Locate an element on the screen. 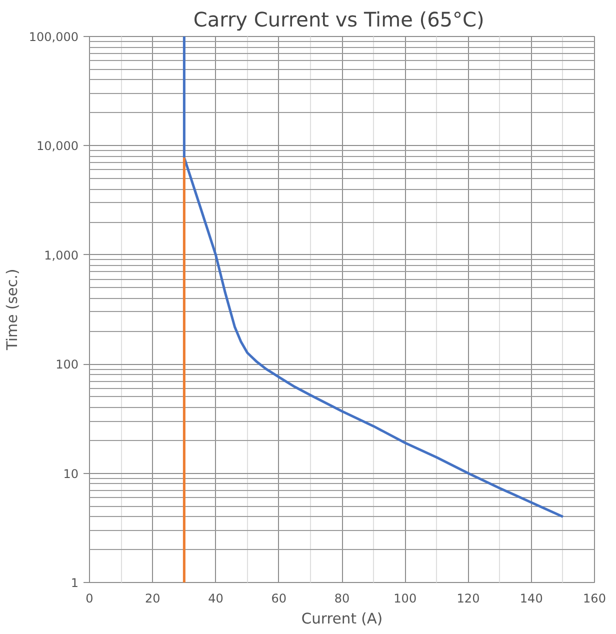 The height and width of the screenshot is (634, 616). x-tick-label: 40 is located at coordinates (216, 599).